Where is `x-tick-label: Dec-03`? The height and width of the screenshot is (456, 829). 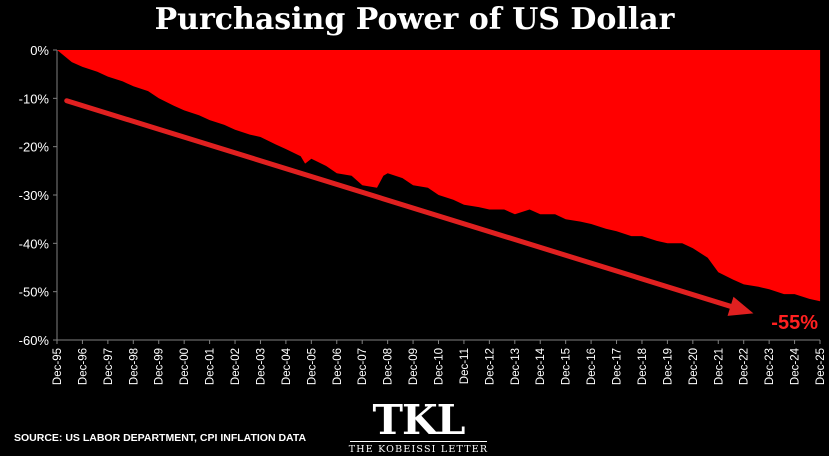 x-tick-label: Dec-03 is located at coordinates (261, 366).